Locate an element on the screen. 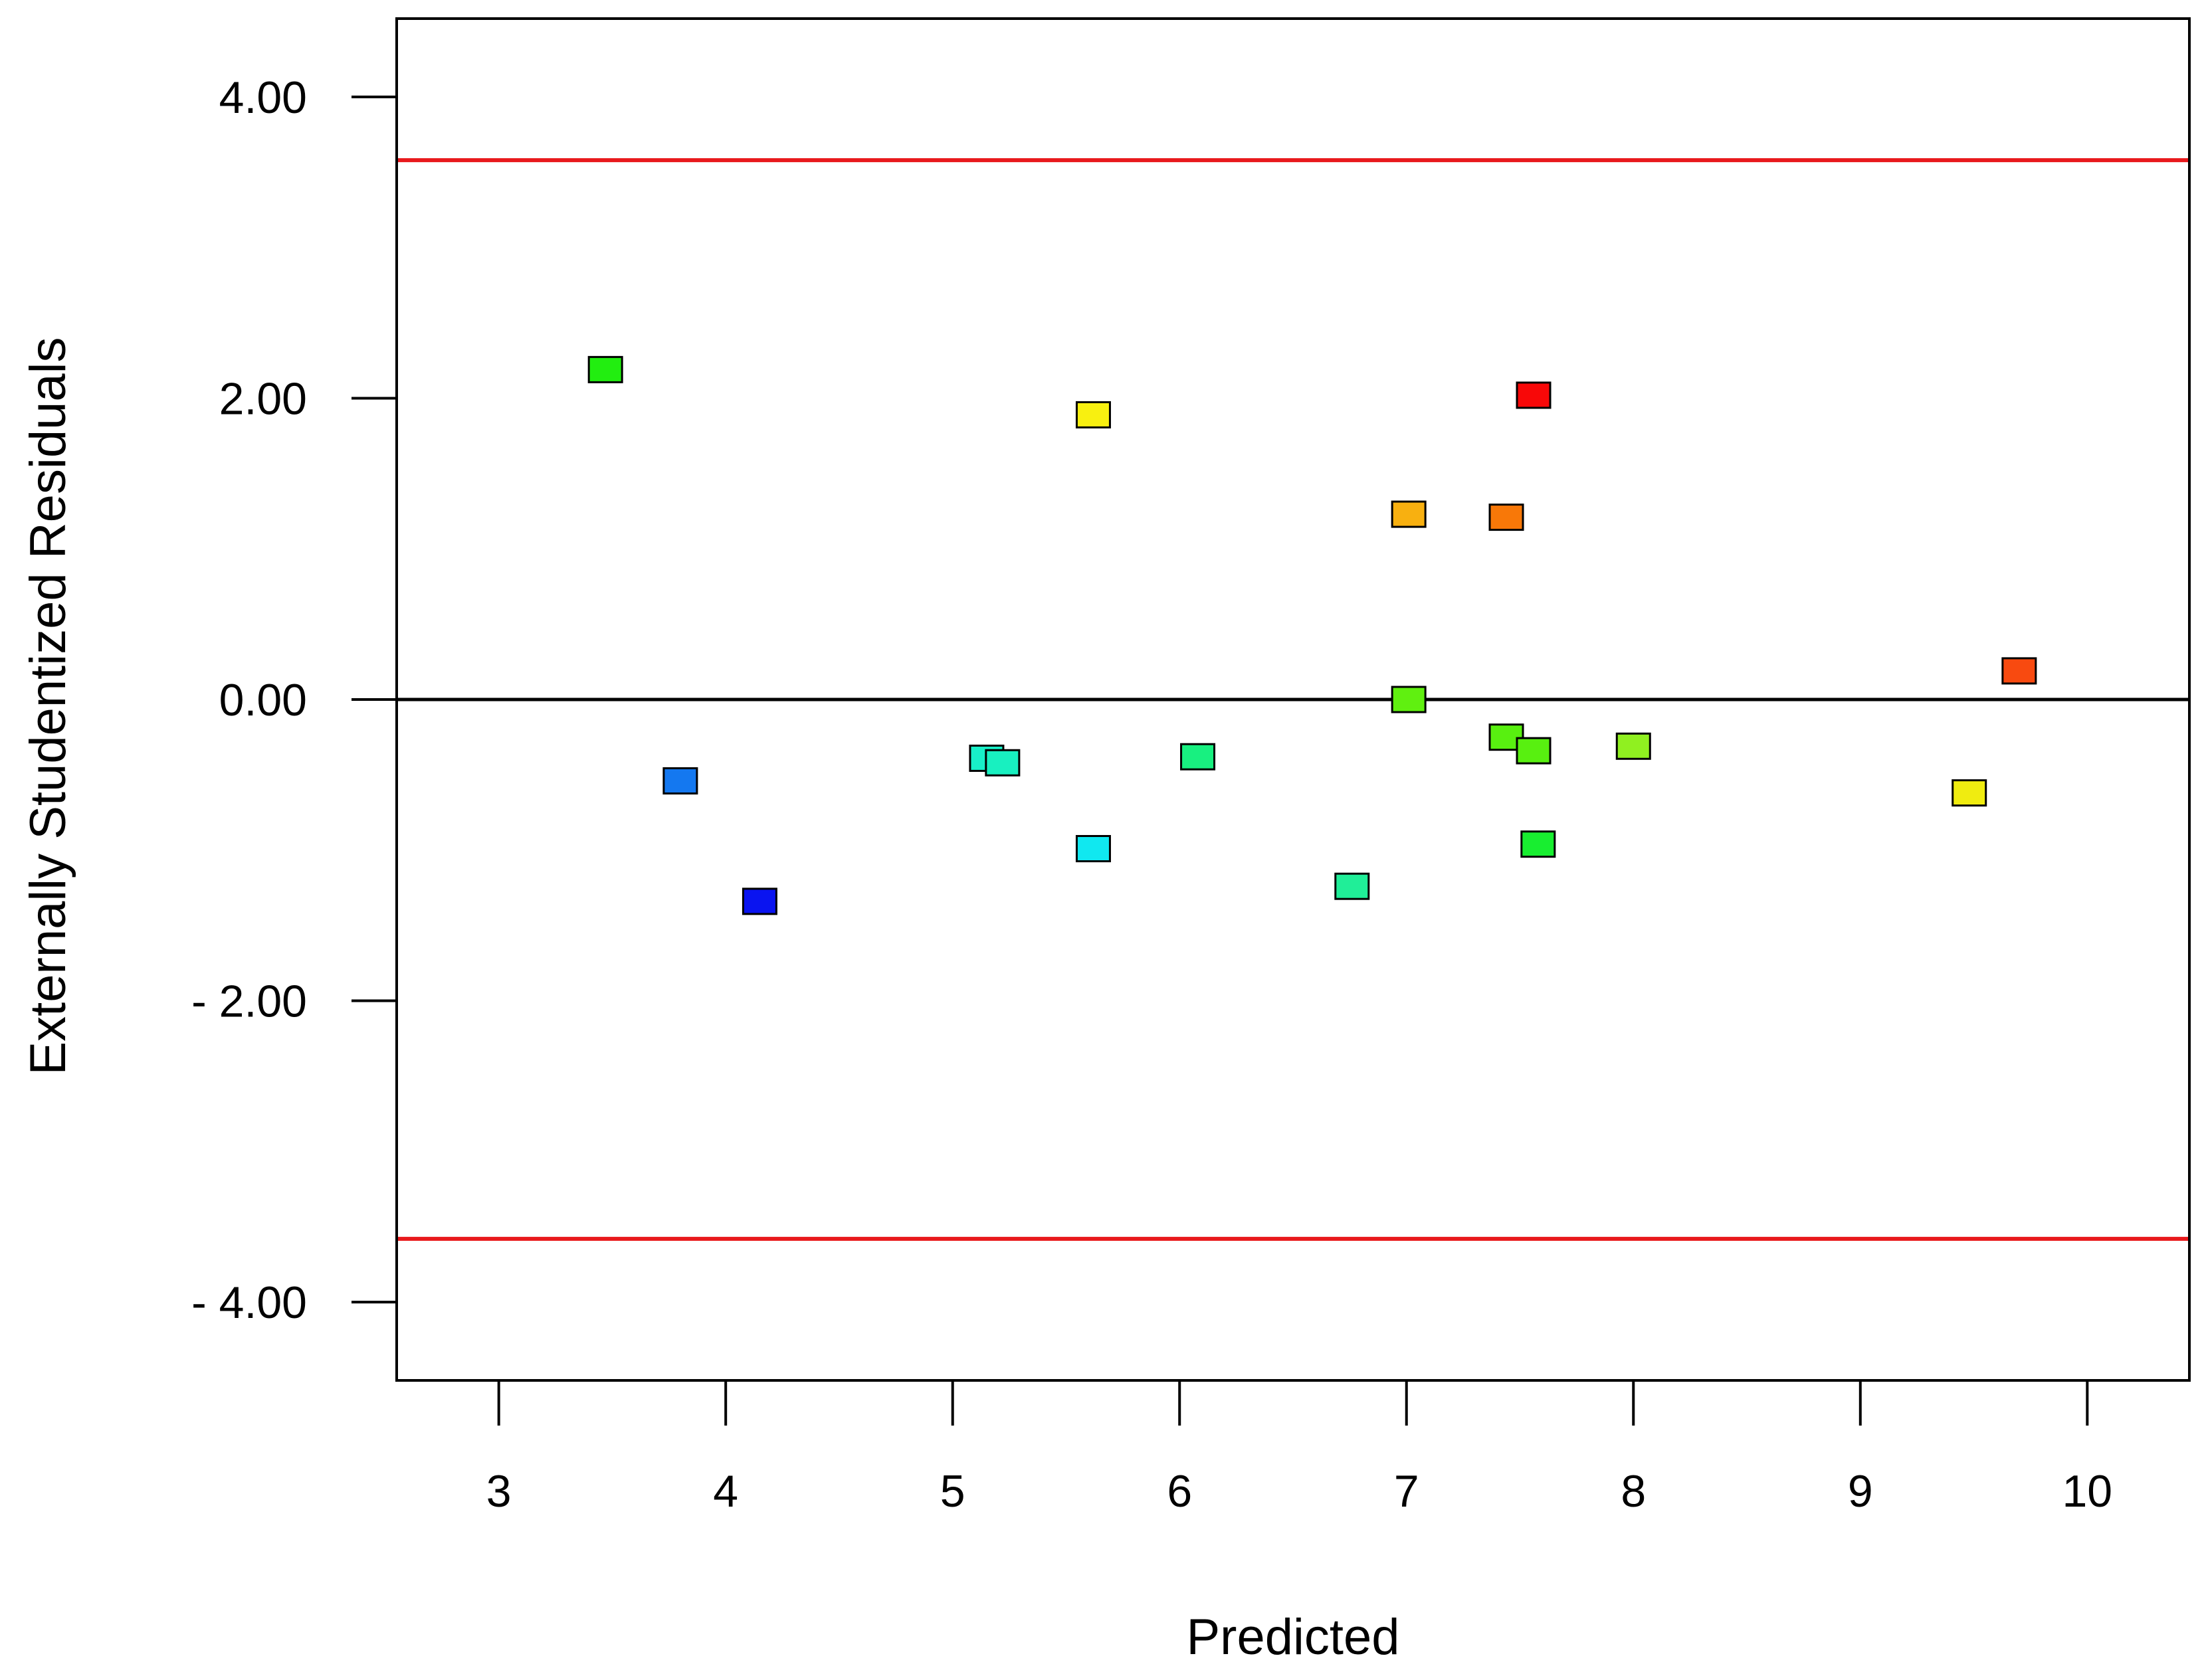 The image size is (2204, 1680). x-tick-label: 3 is located at coordinates (499, 1491).